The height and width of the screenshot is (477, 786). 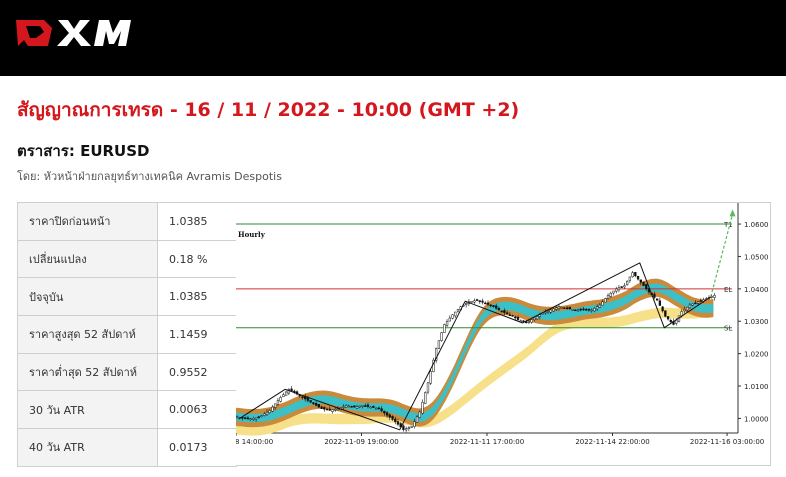 What do you see at coordinates (197, 334) in the screenshot?
I see `stat-value: 1.1459` at bounding box center [197, 334].